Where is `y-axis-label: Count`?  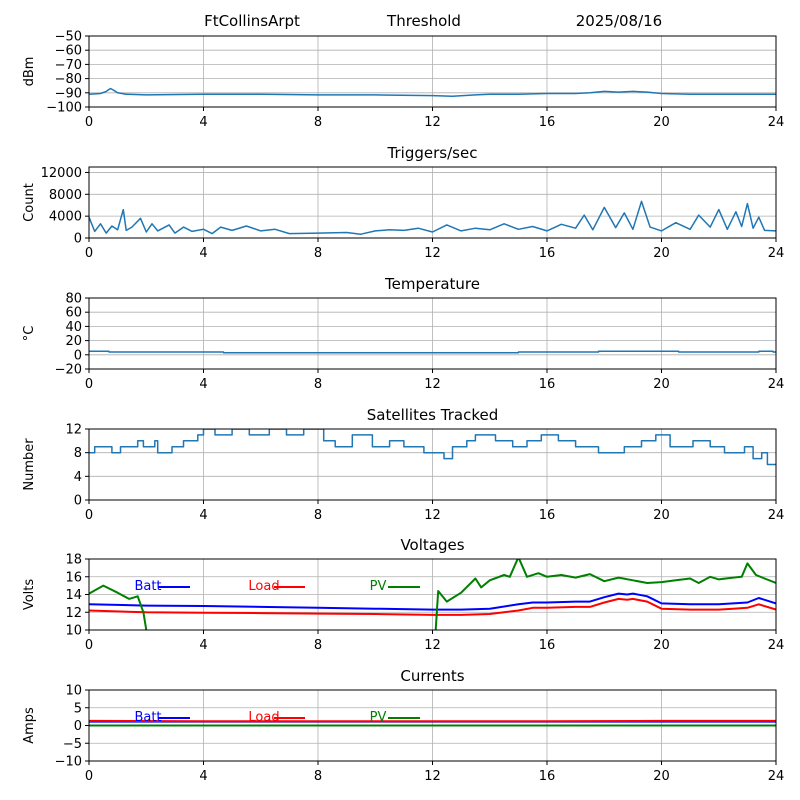
y-axis-label: Count is located at coordinates (29, 202).